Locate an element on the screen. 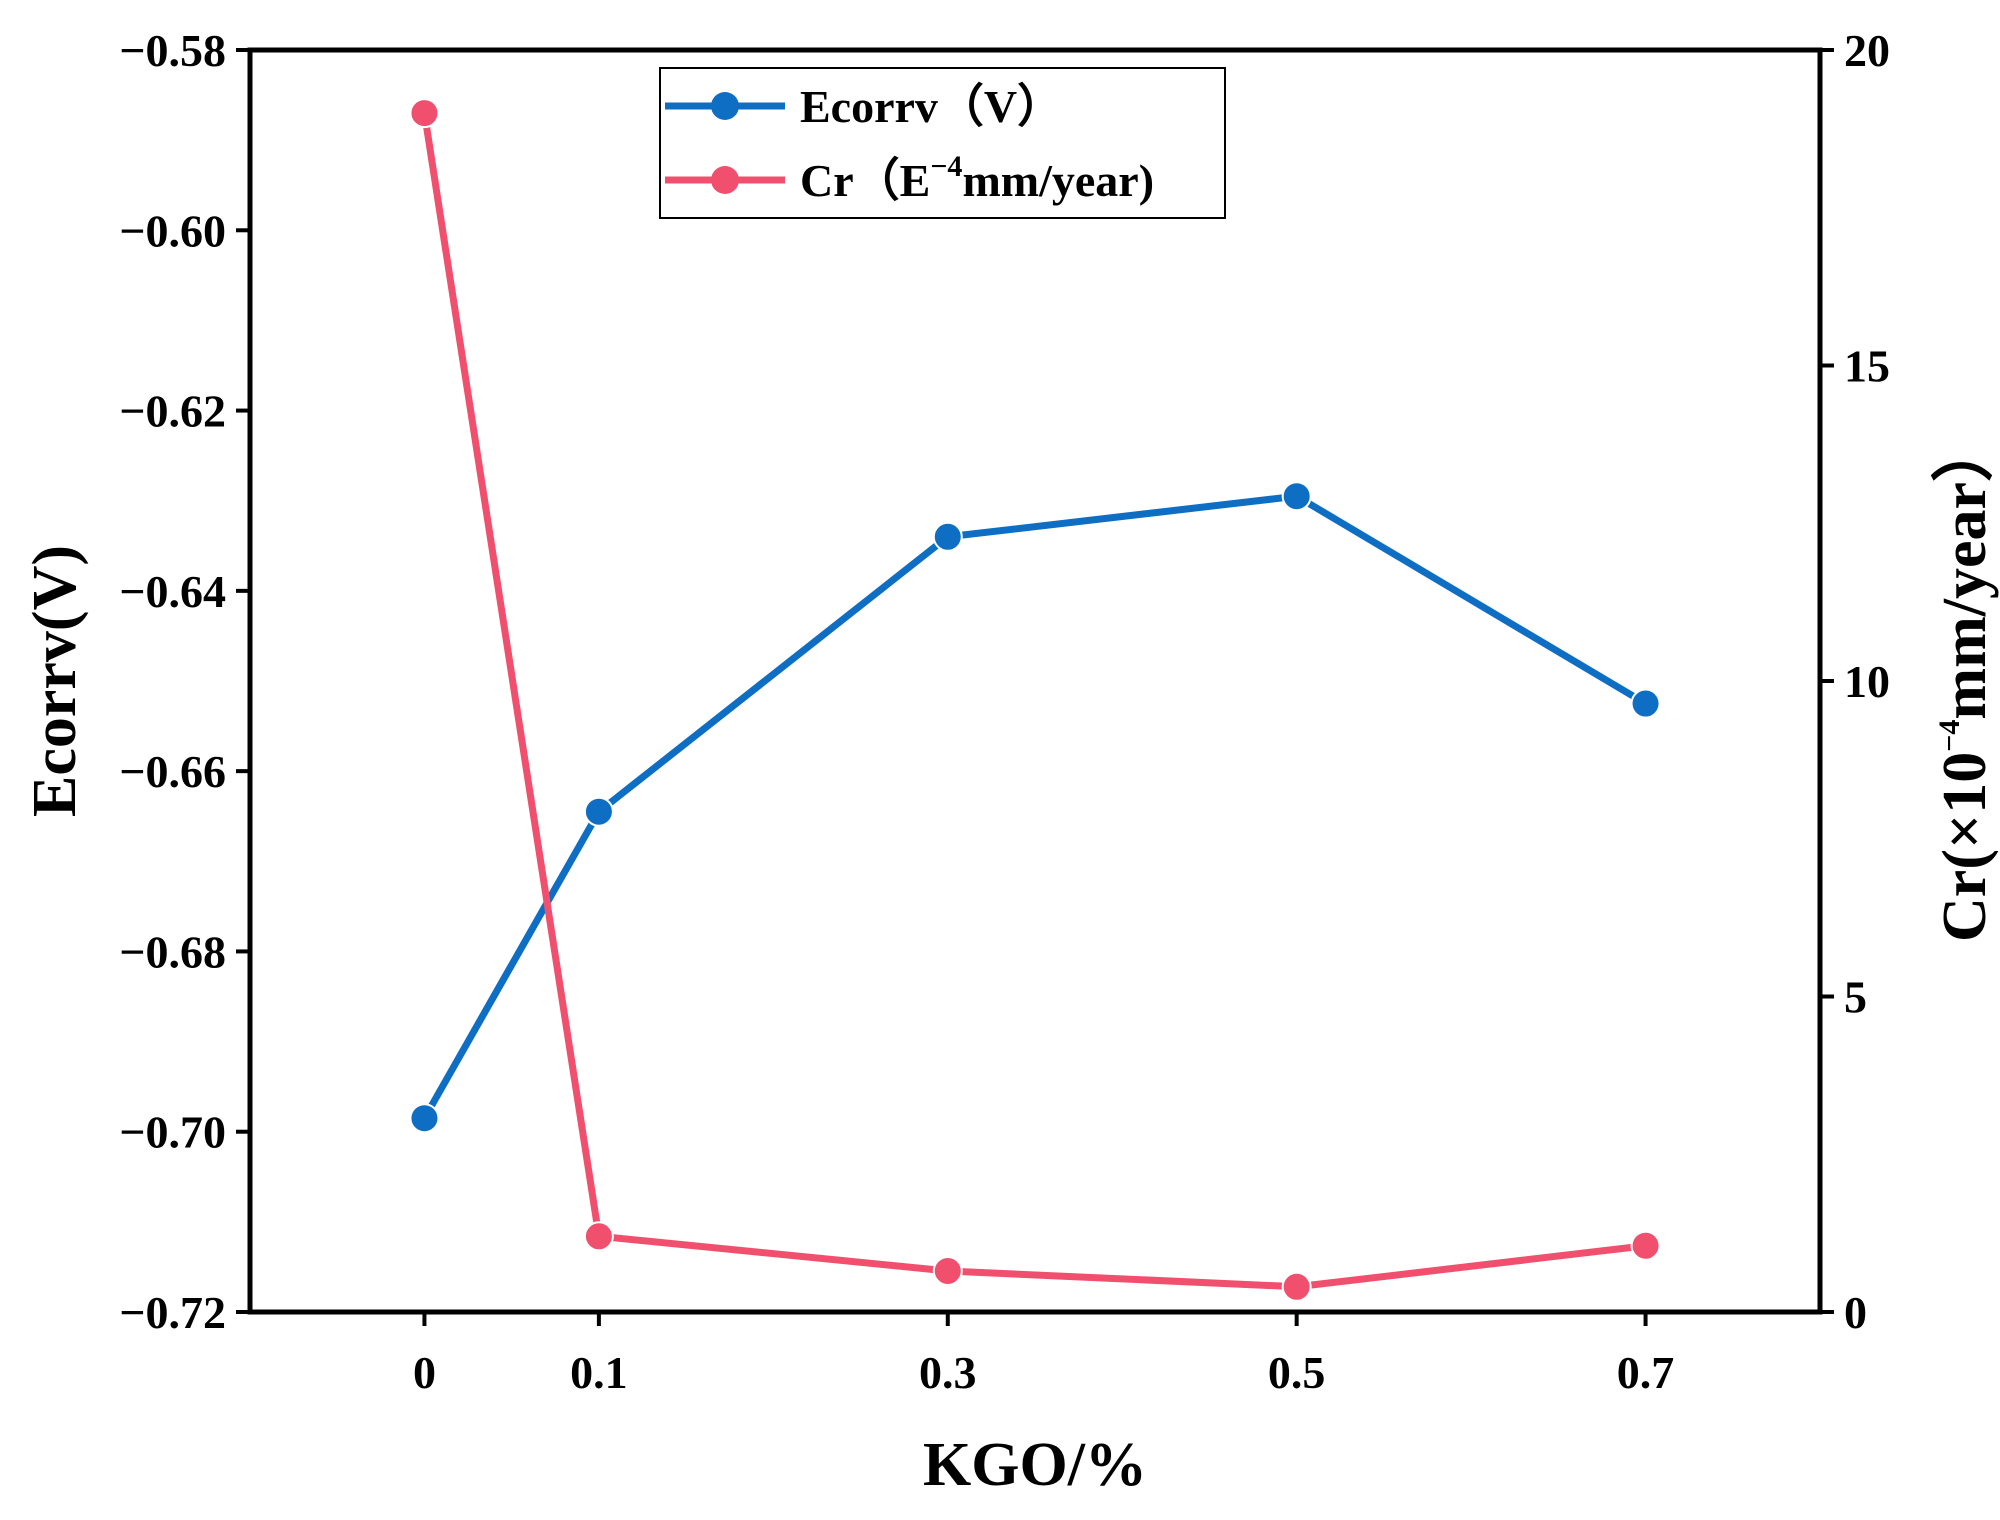  right-tick-label: 10 is located at coordinates (1867, 681).